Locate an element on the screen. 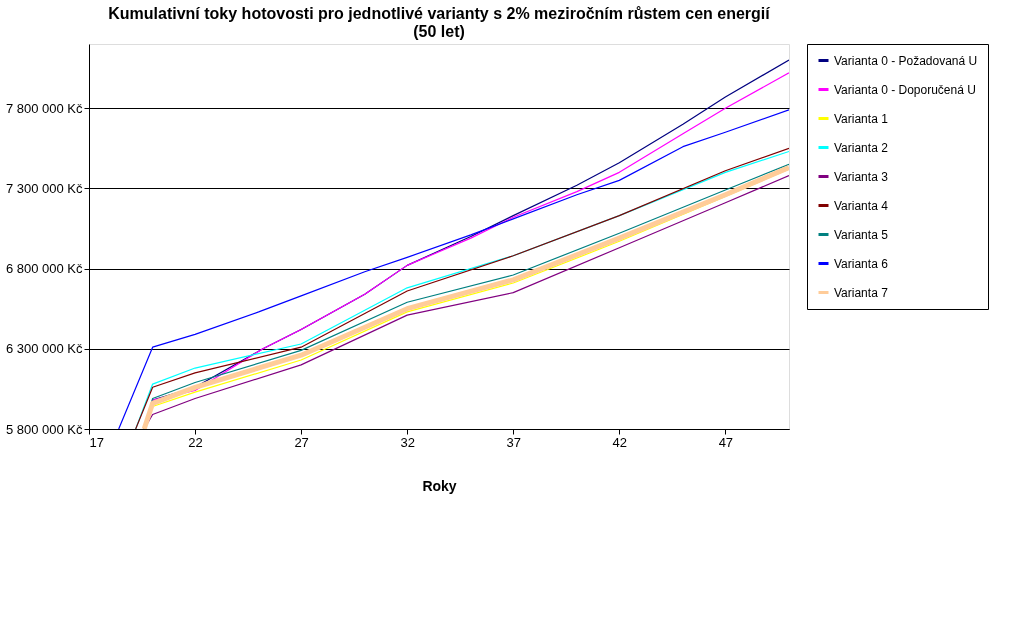 The height and width of the screenshot is (627, 1017). legend-label: Varianta 3 is located at coordinates (861, 176).